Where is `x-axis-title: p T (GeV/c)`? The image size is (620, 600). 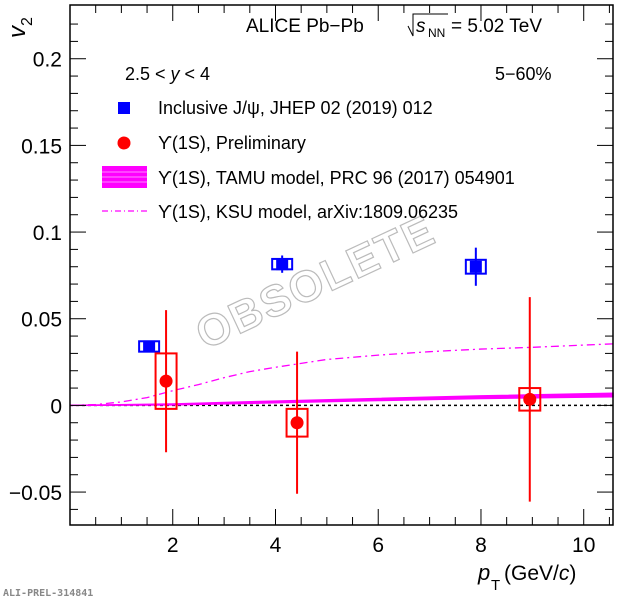
x-axis-title: p T (GeV/c) is located at coordinates (526, 577).